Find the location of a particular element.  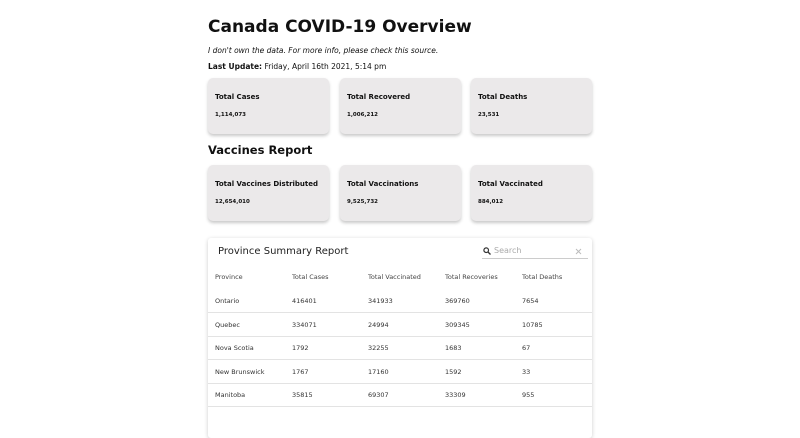

column-header: Total Recoveries is located at coordinates (471, 277).